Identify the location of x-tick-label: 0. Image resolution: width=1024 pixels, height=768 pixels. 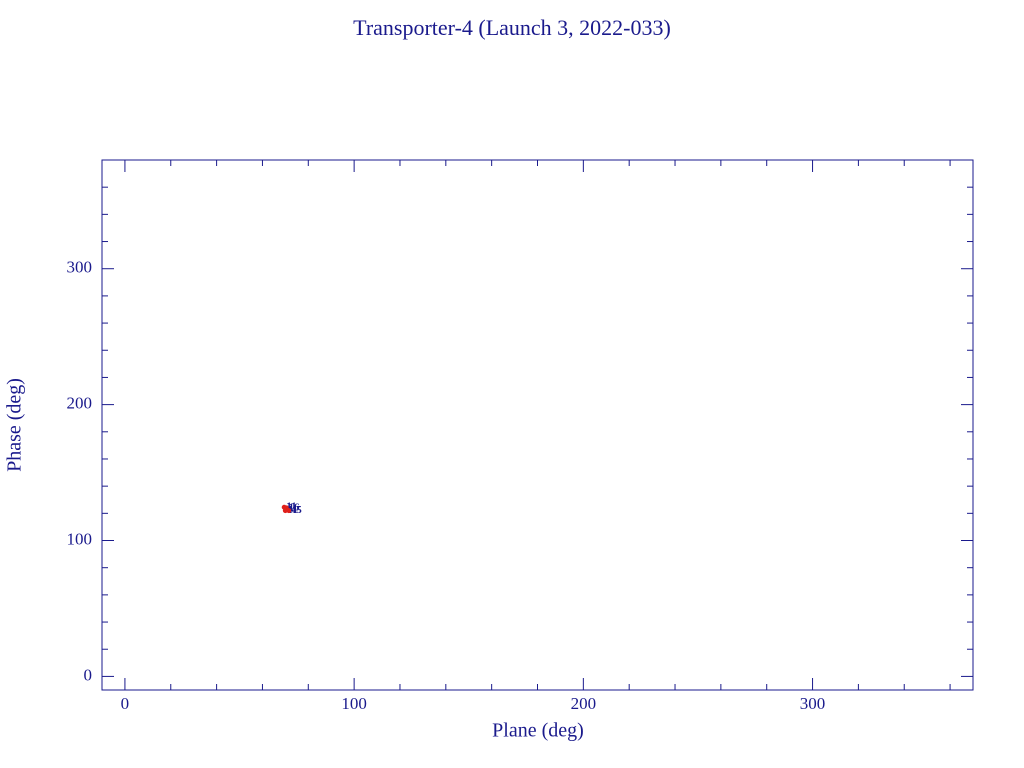
(125, 703).